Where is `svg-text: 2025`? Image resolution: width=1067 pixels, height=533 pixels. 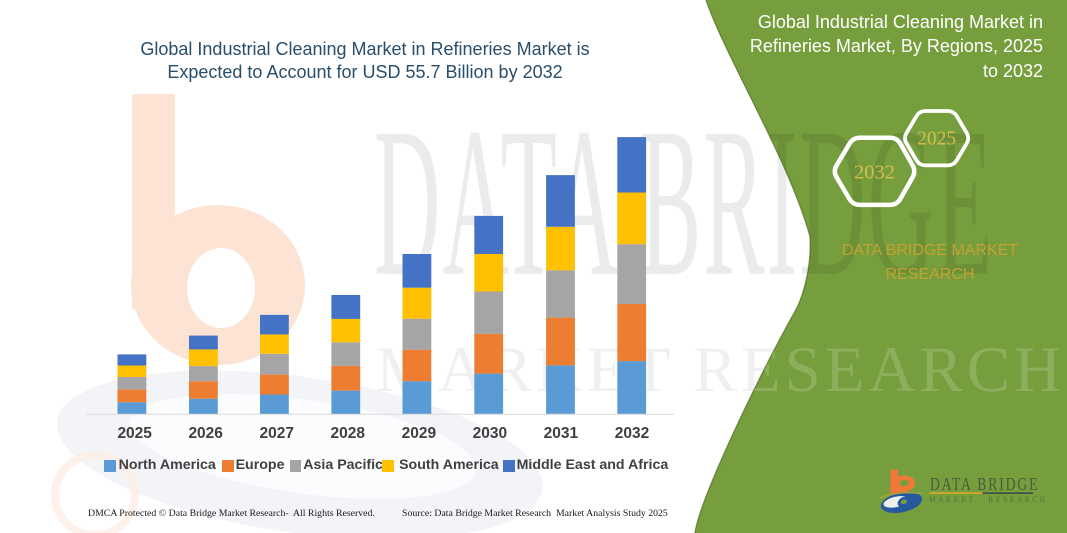
svg-text: 2025 is located at coordinates (936, 139).